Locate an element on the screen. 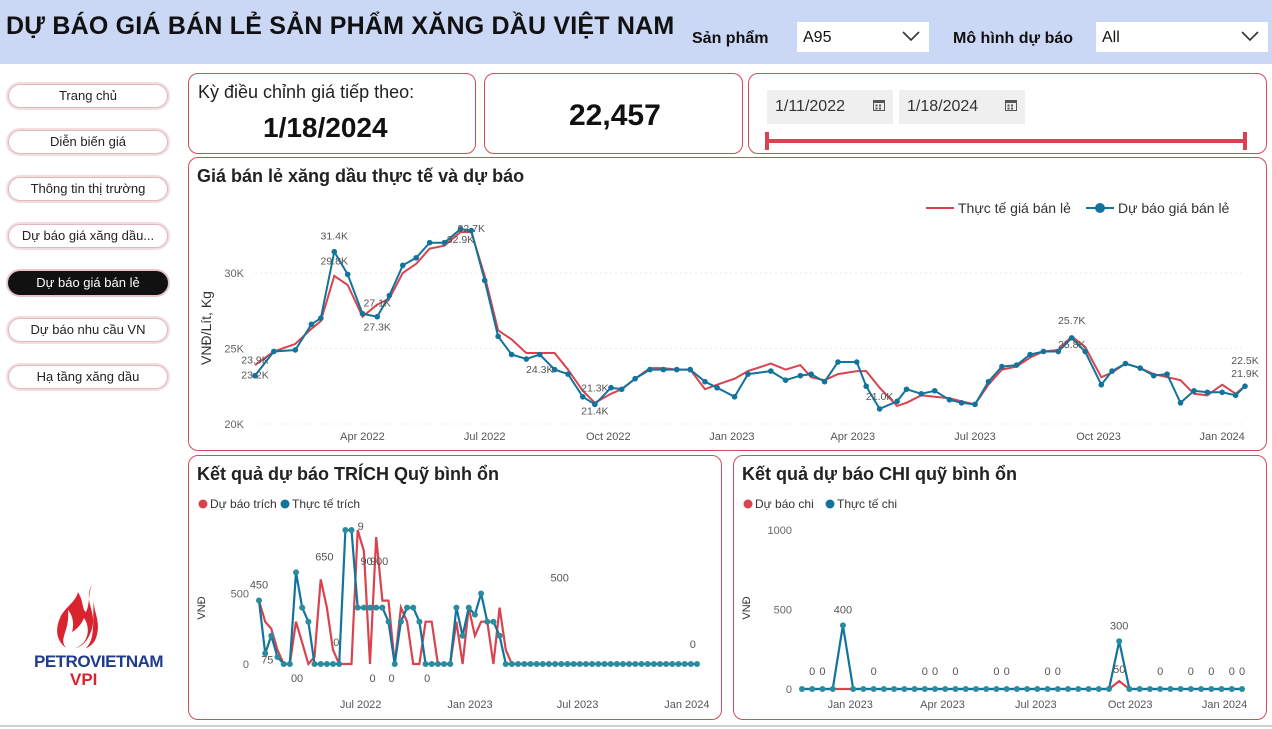 The image size is (1272, 729). data-label: 31.4K is located at coordinates (334, 237).